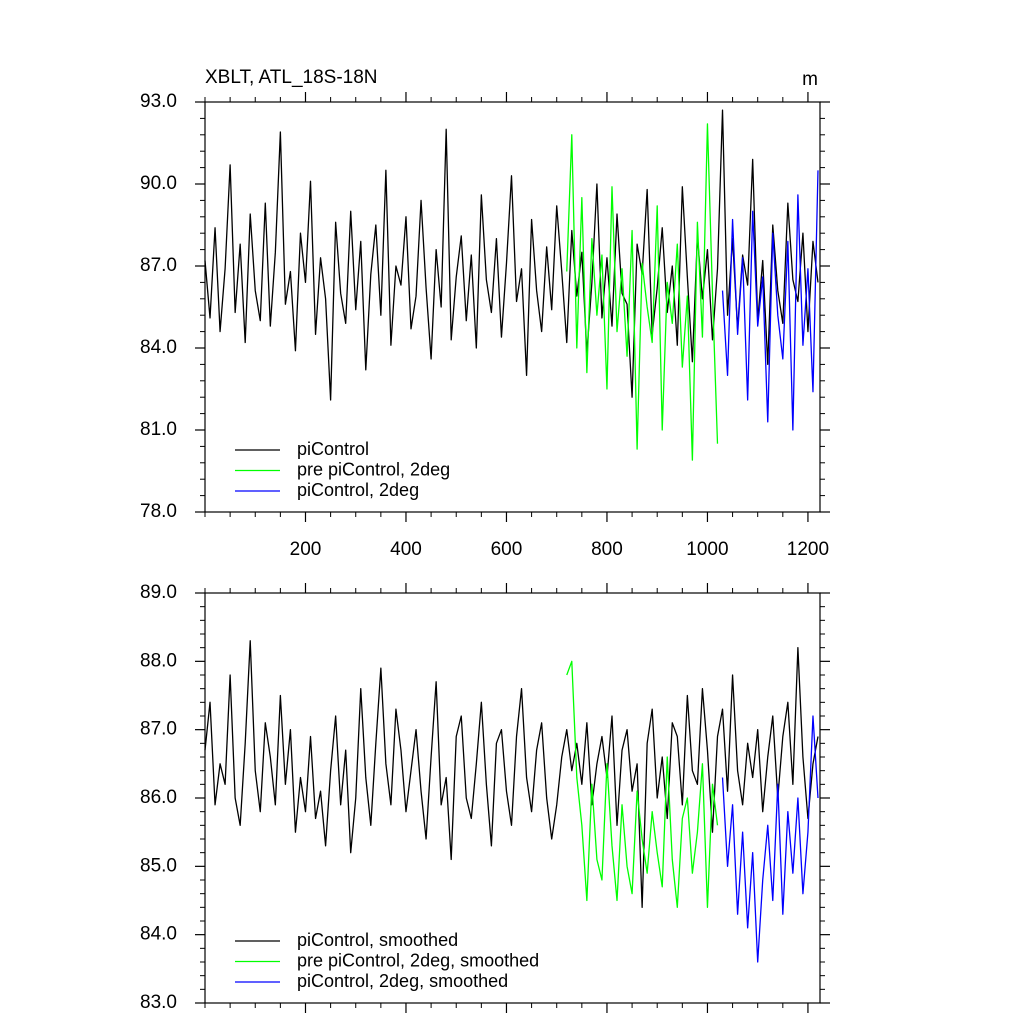  I want to click on legend-label: piControl, 2deg, smoothed, so click(402, 981).